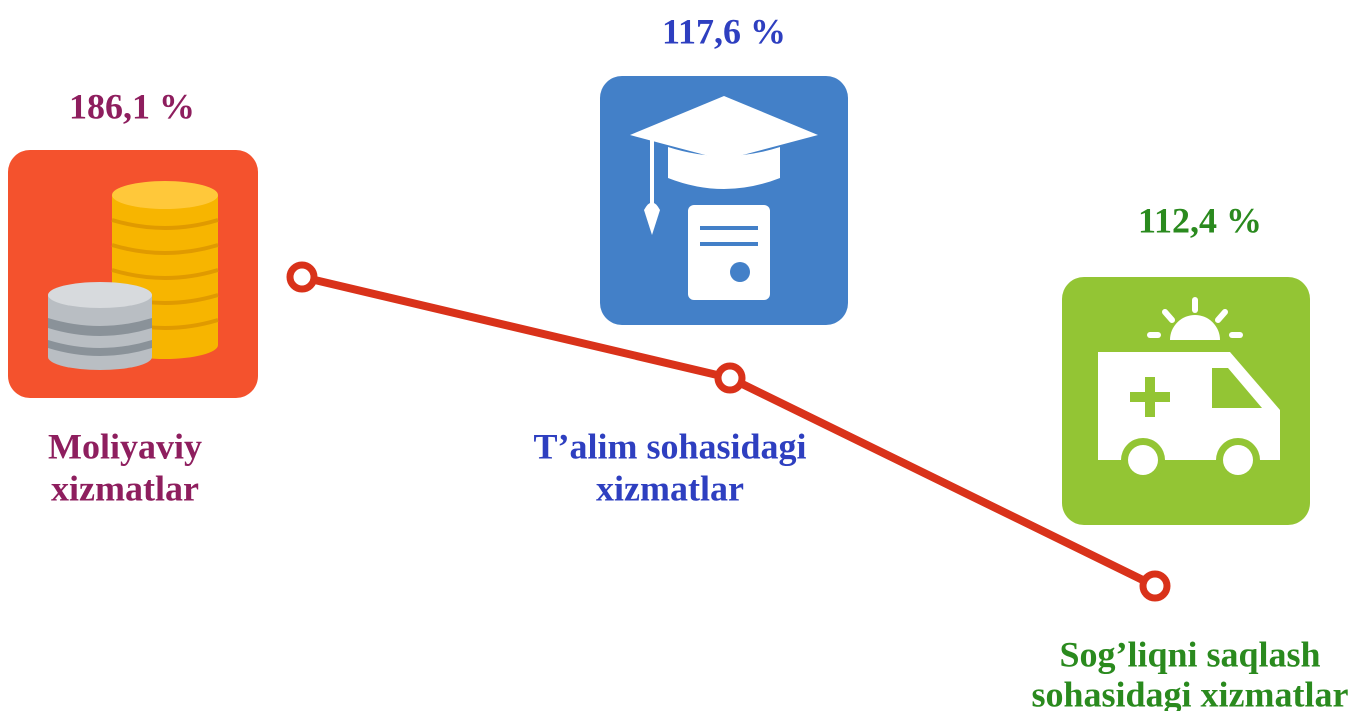 The height and width of the screenshot is (711, 1352). Describe the element at coordinates (1189, 692) in the screenshot. I see `item-label: sohasidagi xizmatlar` at that location.